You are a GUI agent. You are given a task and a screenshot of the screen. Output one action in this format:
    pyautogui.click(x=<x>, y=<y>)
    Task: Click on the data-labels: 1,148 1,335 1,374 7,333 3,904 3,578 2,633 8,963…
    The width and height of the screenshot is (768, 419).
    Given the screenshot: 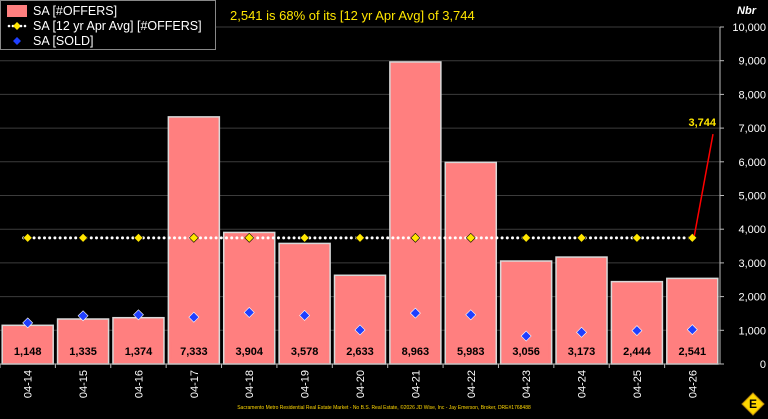 What is the action you would take?
    pyautogui.click(x=360, y=350)
    